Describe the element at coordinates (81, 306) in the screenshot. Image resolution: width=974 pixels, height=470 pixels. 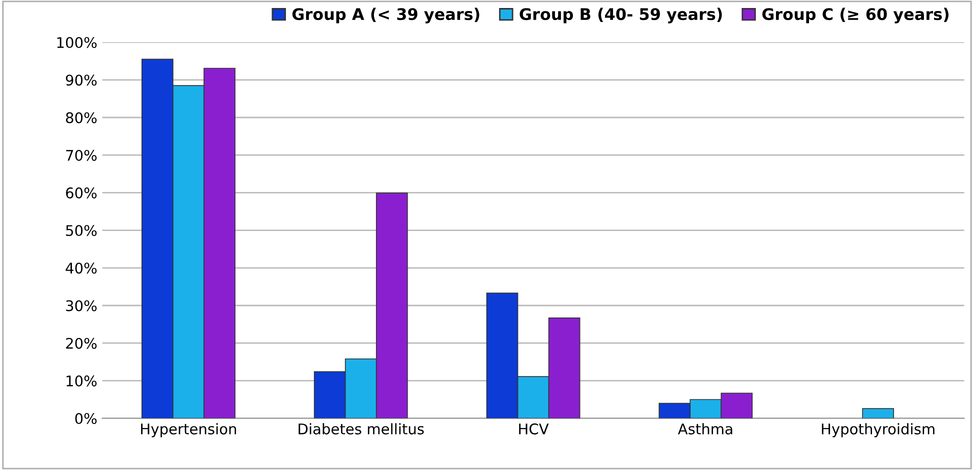
I see `y-tick-label: 30%` at that location.